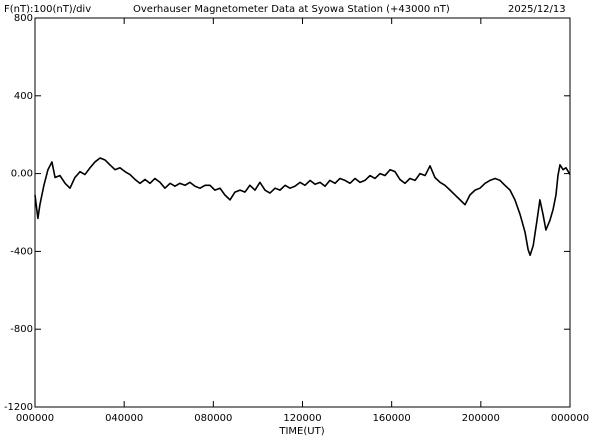 The image size is (592, 440). Describe the element at coordinates (301, 431) in the screenshot. I see `x-axis-label: TIME(UT)` at that location.